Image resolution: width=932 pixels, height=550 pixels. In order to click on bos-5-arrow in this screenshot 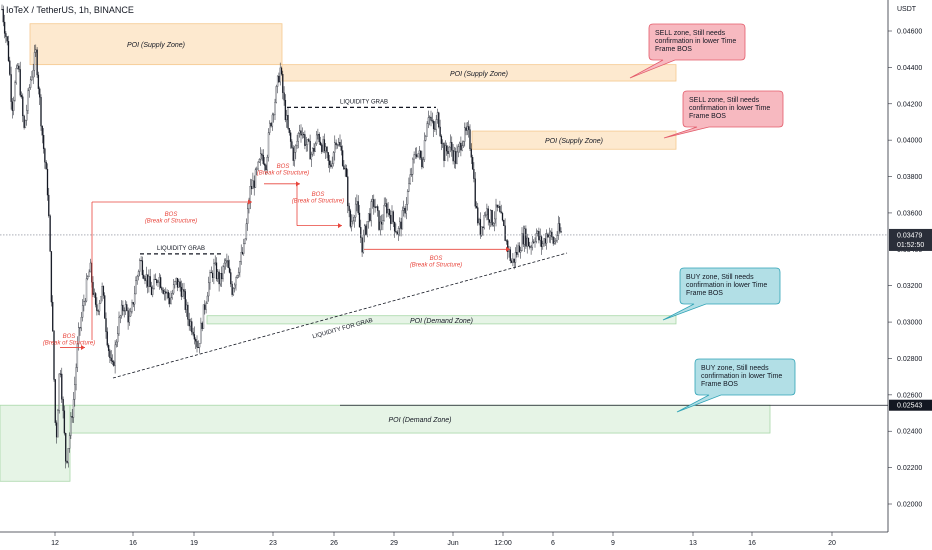, I will do `click(508, 249)`.